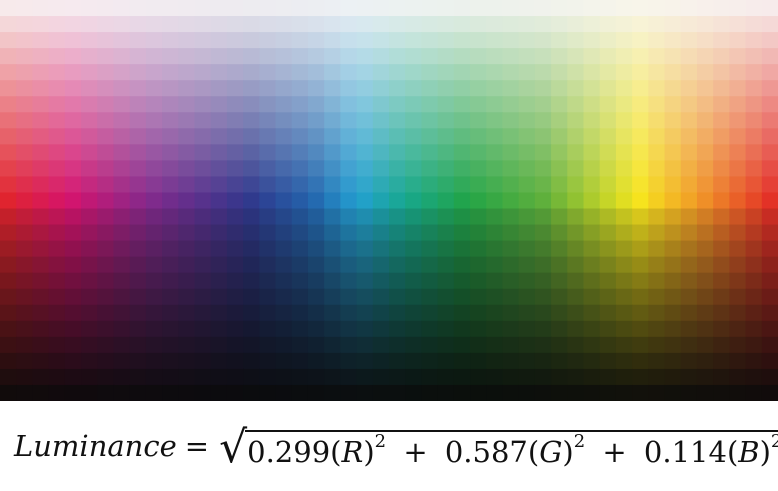 This screenshot has width=778, height=491. Describe the element at coordinates (515, 449) in the screenshot. I see `term-green: 0.587(G)2` at that location.